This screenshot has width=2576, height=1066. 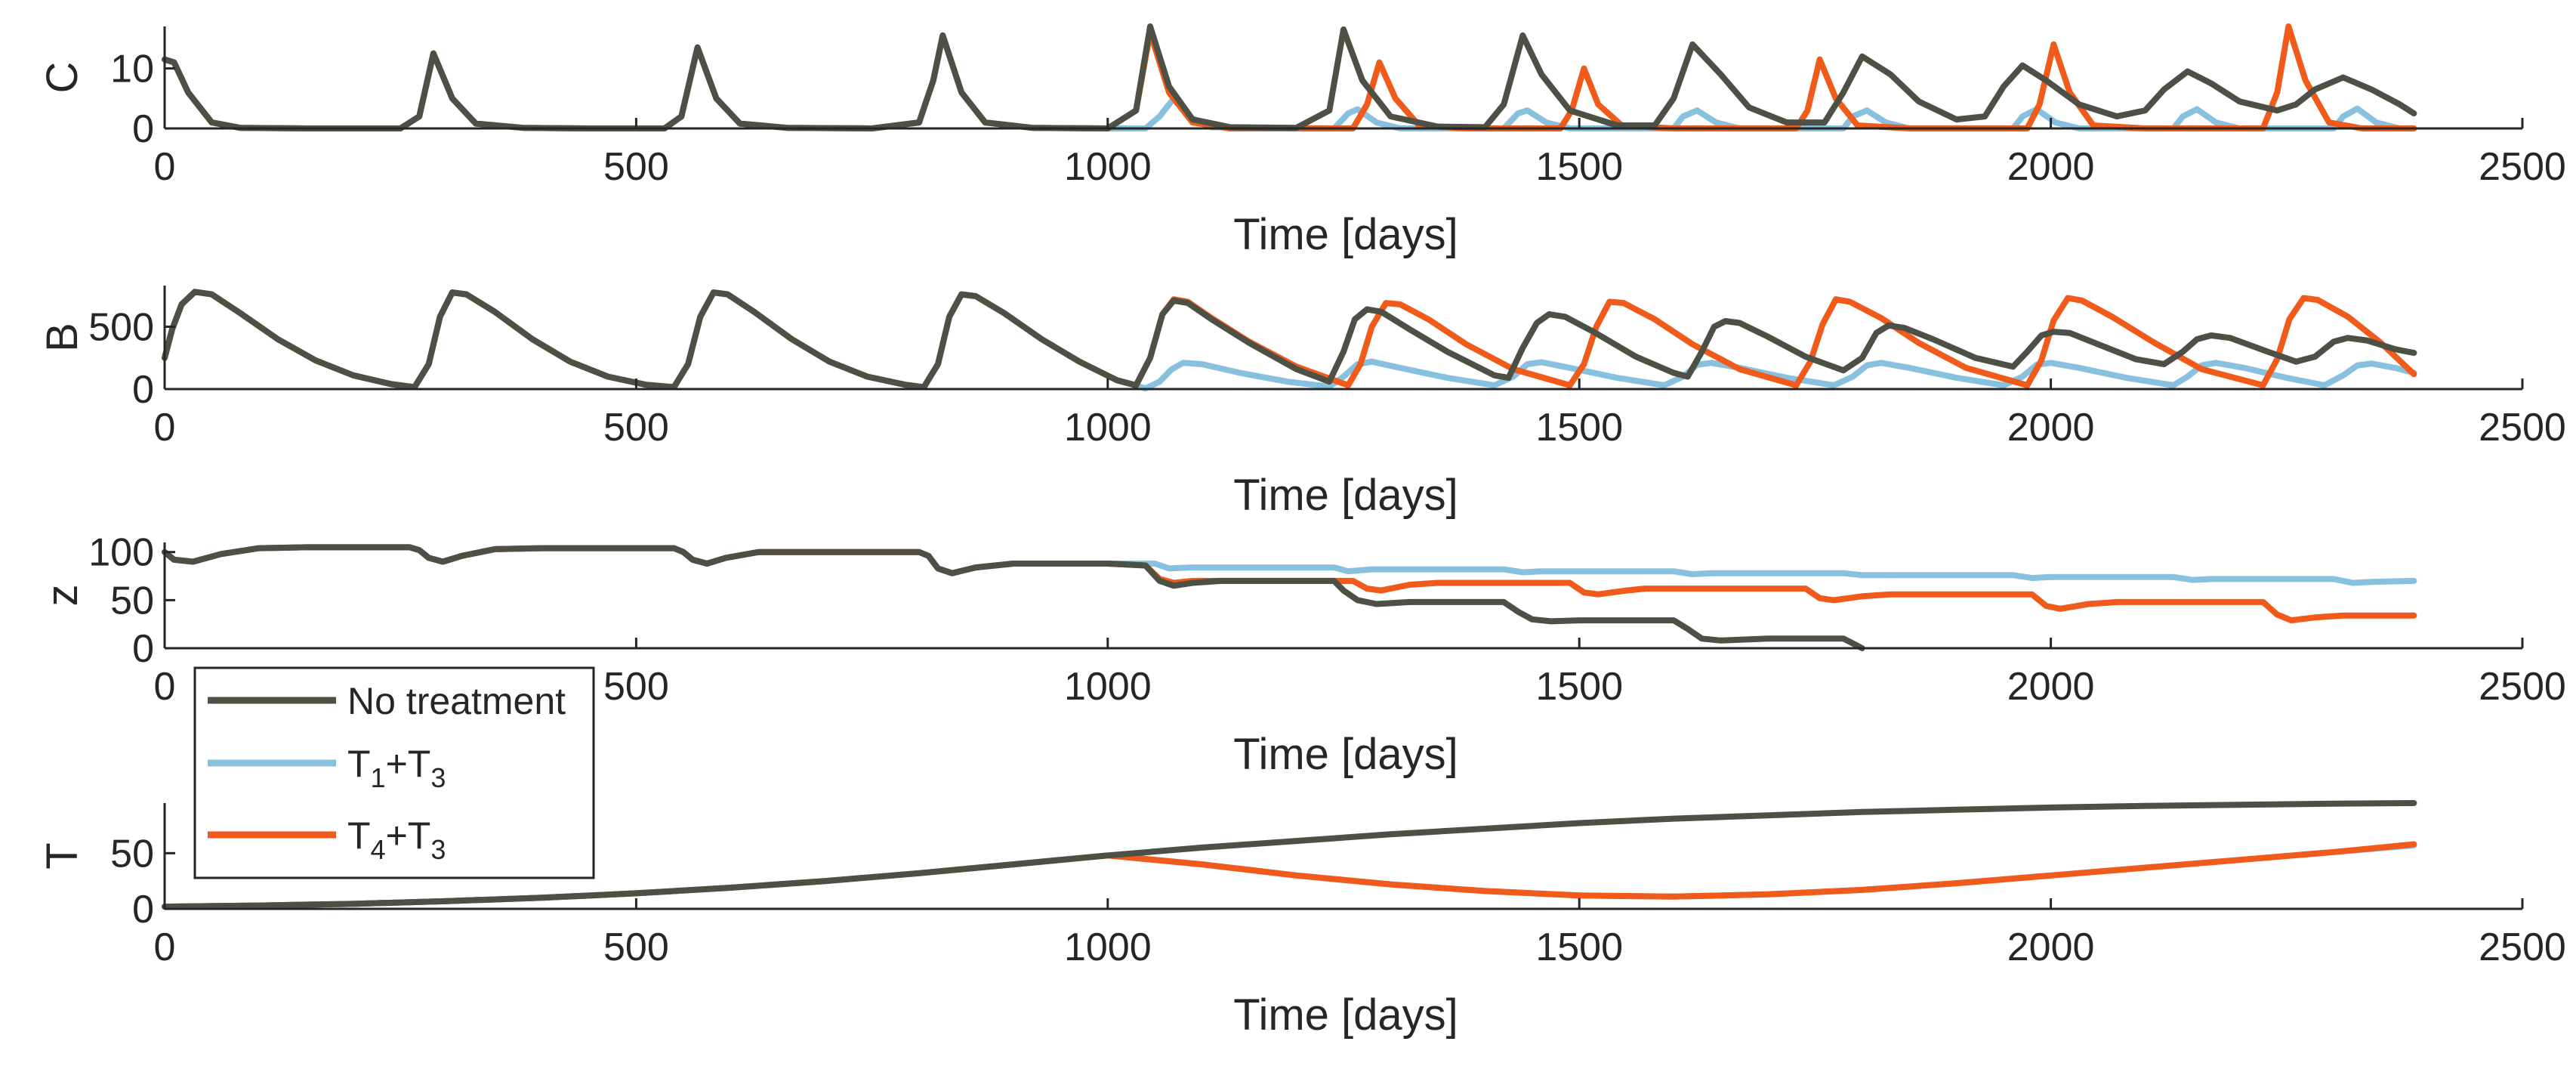 What do you see at coordinates (359, 764) in the screenshot?
I see `legend-label-t13-main: T` at bounding box center [359, 764].